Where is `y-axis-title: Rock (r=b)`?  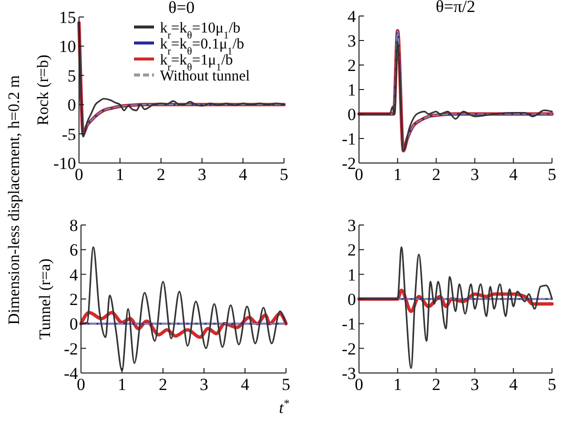 y-axis-title: Rock (r=b) is located at coordinates (43, 90).